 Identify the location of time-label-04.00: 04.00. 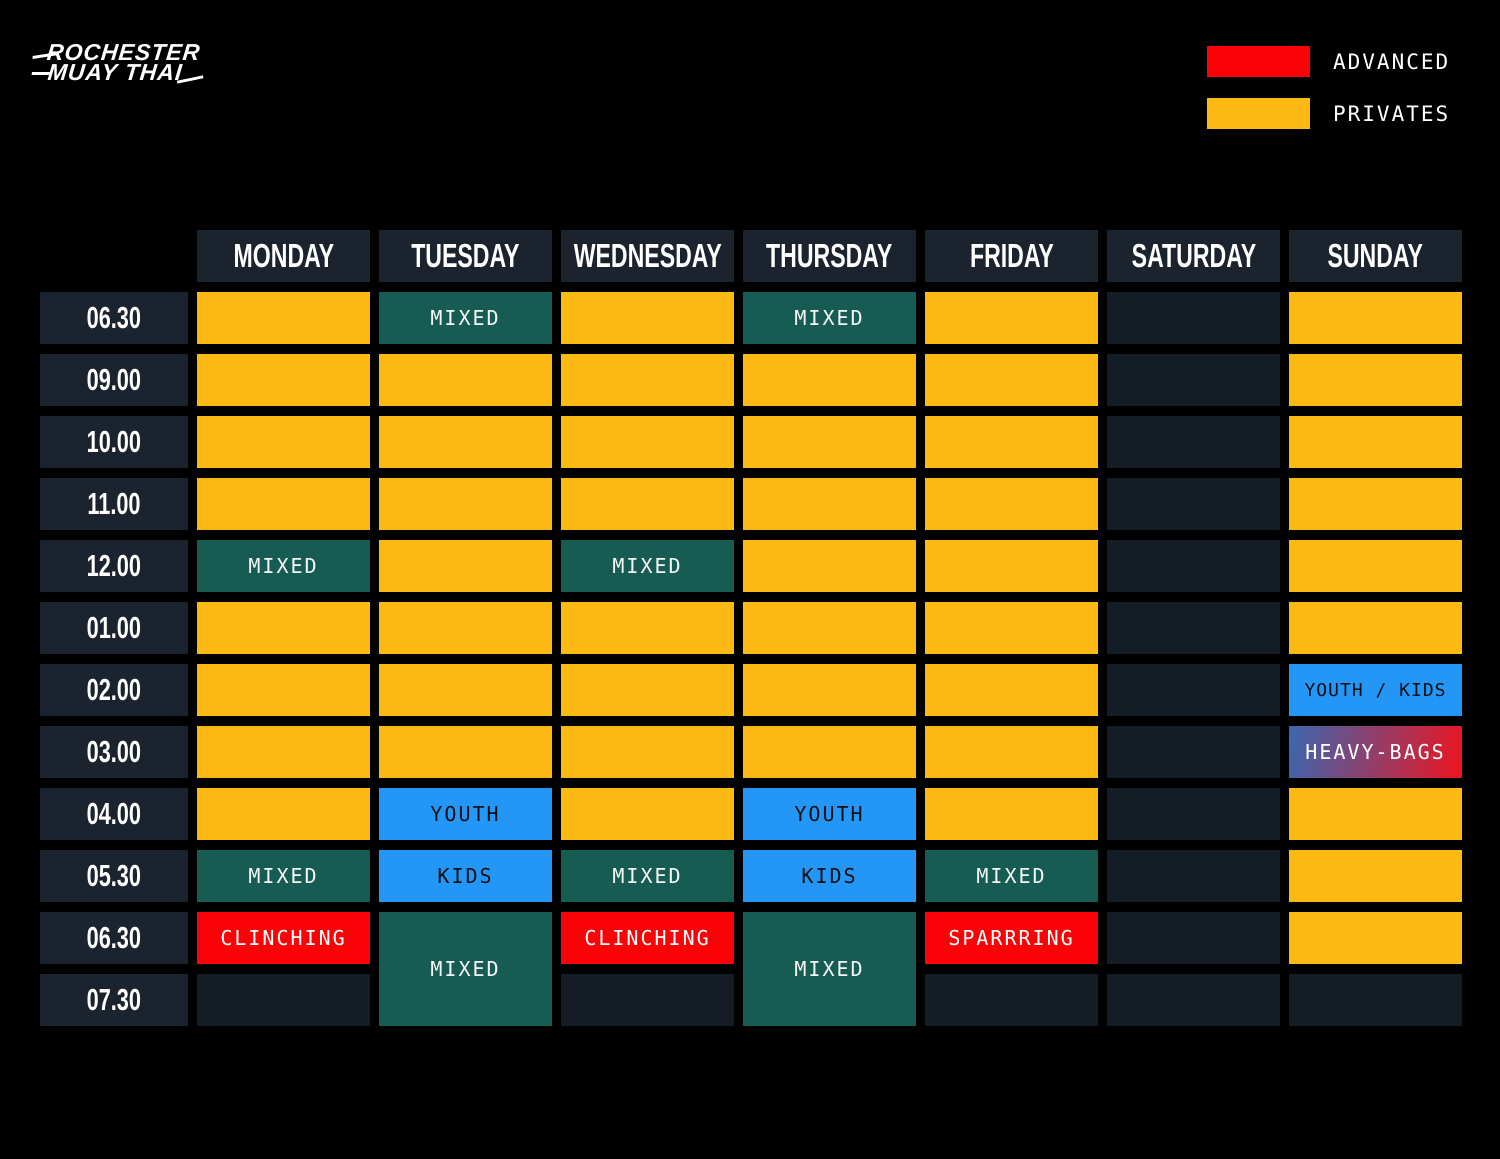
(114, 814).